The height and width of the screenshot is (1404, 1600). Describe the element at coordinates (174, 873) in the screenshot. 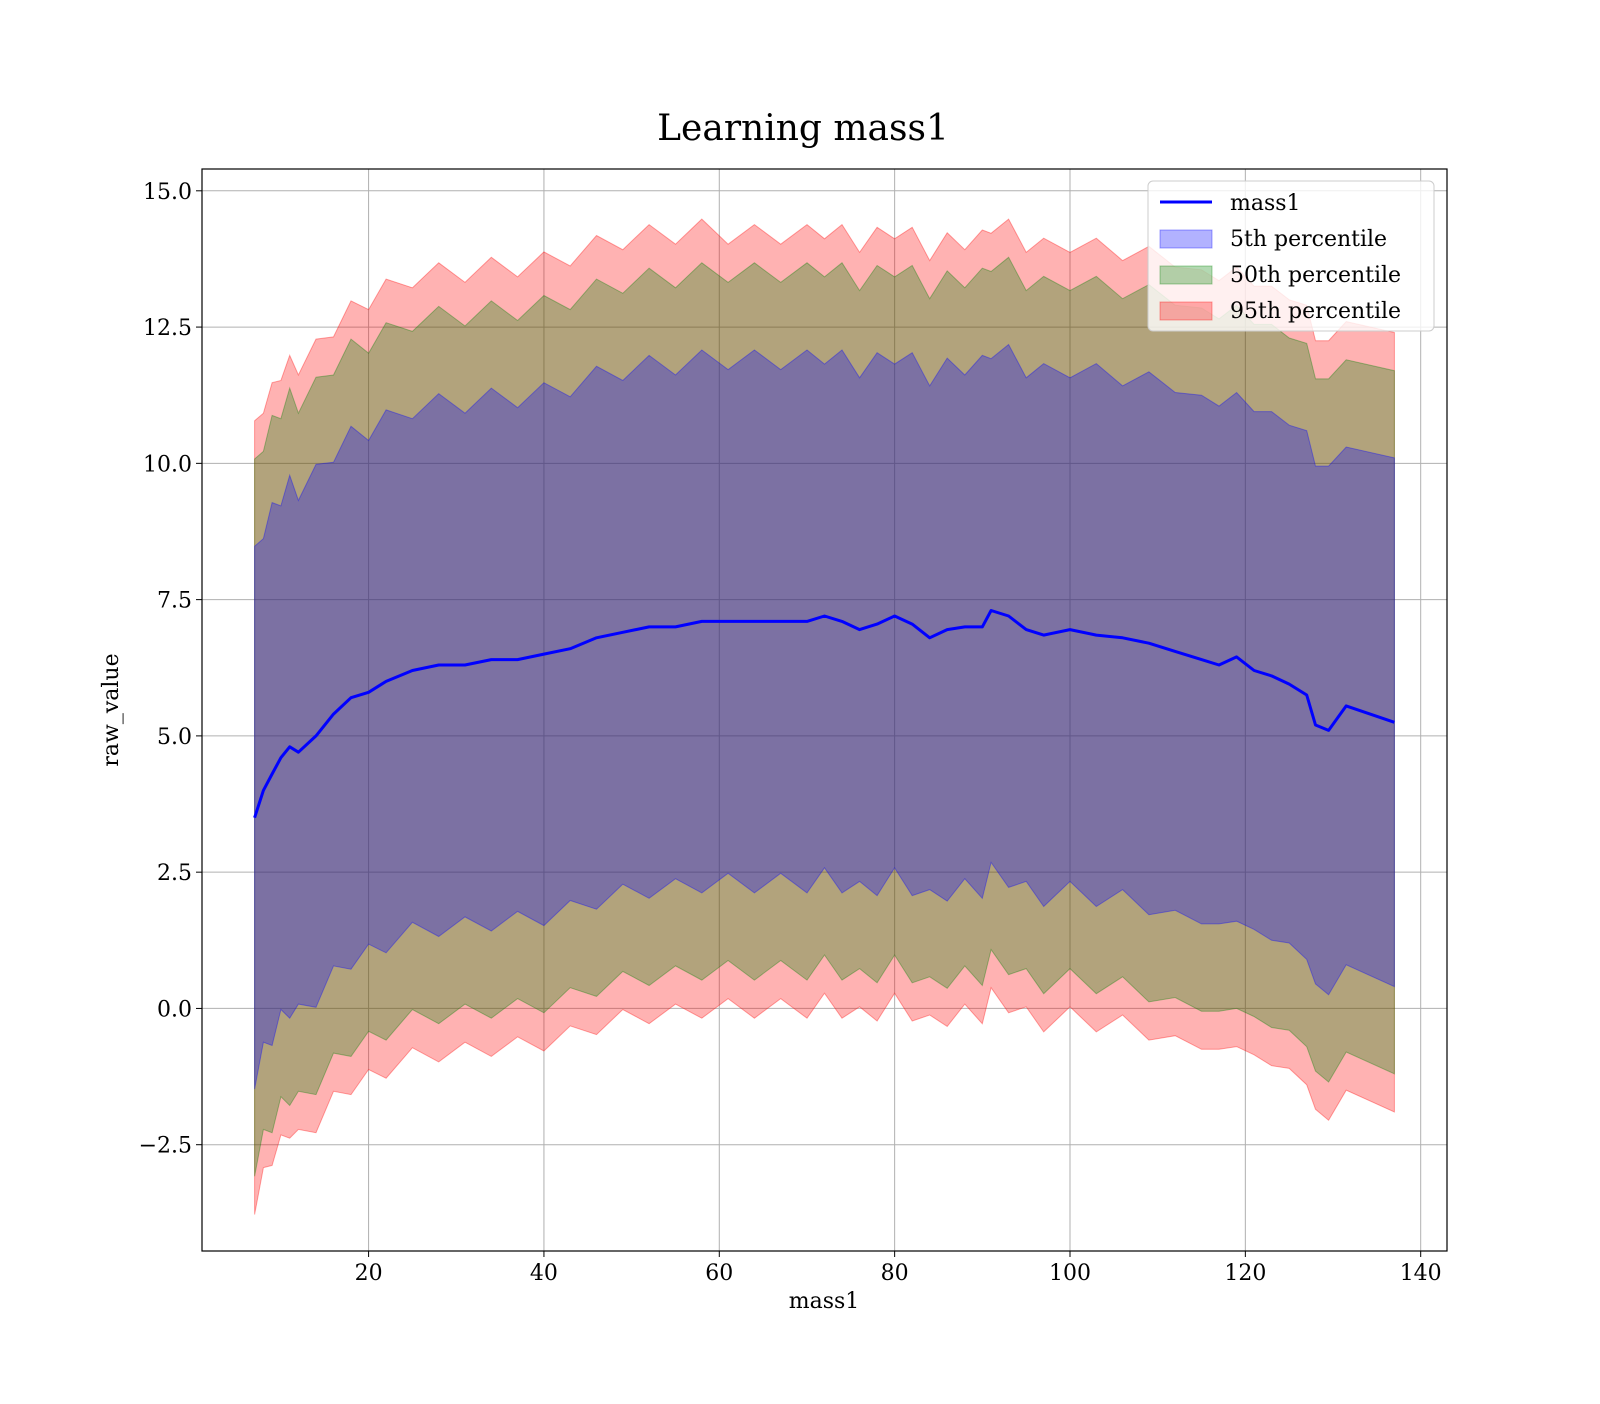

I see `y-tick-label: 2.5` at that location.